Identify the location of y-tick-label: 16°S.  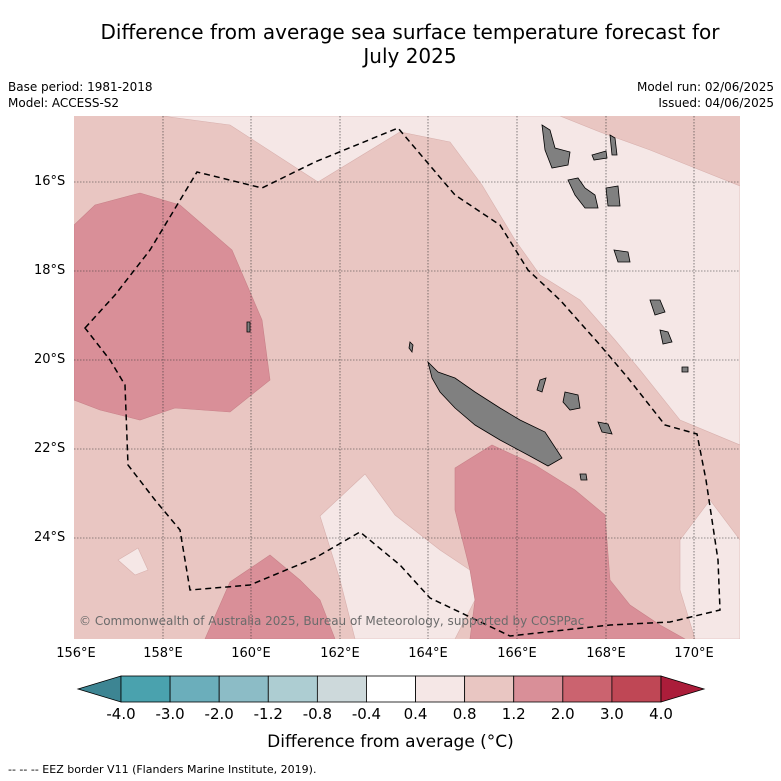
(50, 181).